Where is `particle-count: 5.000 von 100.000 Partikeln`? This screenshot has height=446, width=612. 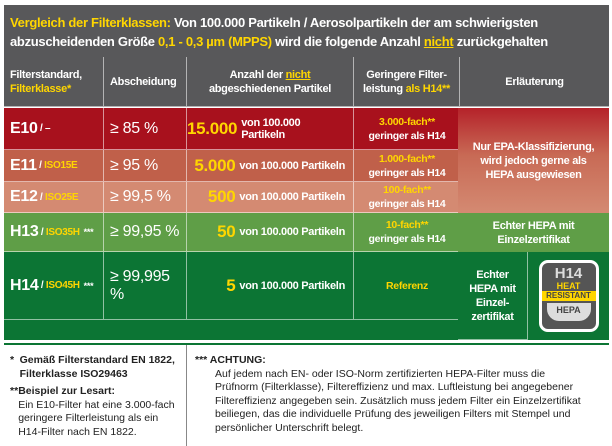 particle-count: 5.000 von 100.000 Partikeln is located at coordinates (270, 166).